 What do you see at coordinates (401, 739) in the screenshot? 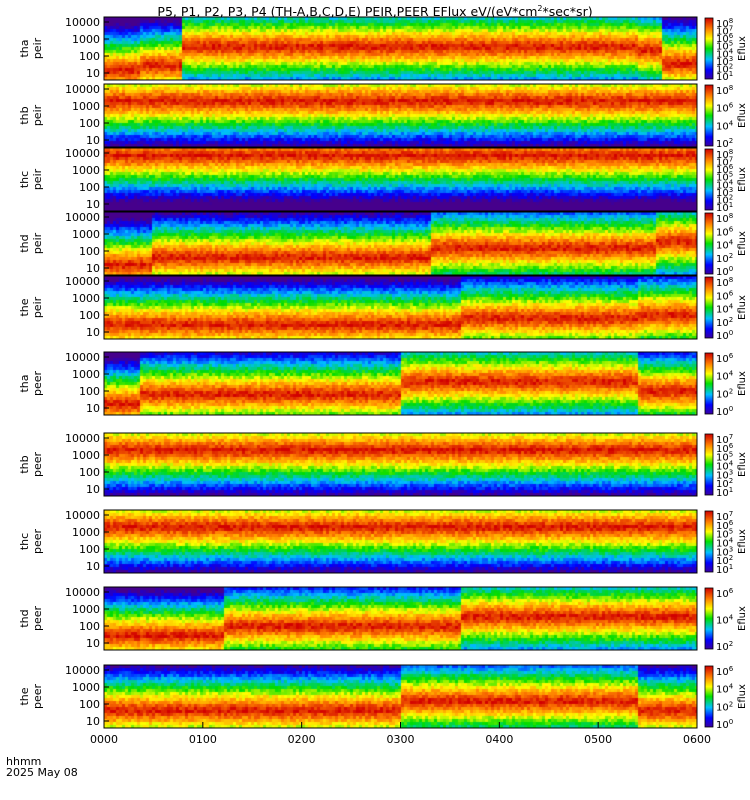
I see `x-tick-label: 0300` at bounding box center [401, 739].